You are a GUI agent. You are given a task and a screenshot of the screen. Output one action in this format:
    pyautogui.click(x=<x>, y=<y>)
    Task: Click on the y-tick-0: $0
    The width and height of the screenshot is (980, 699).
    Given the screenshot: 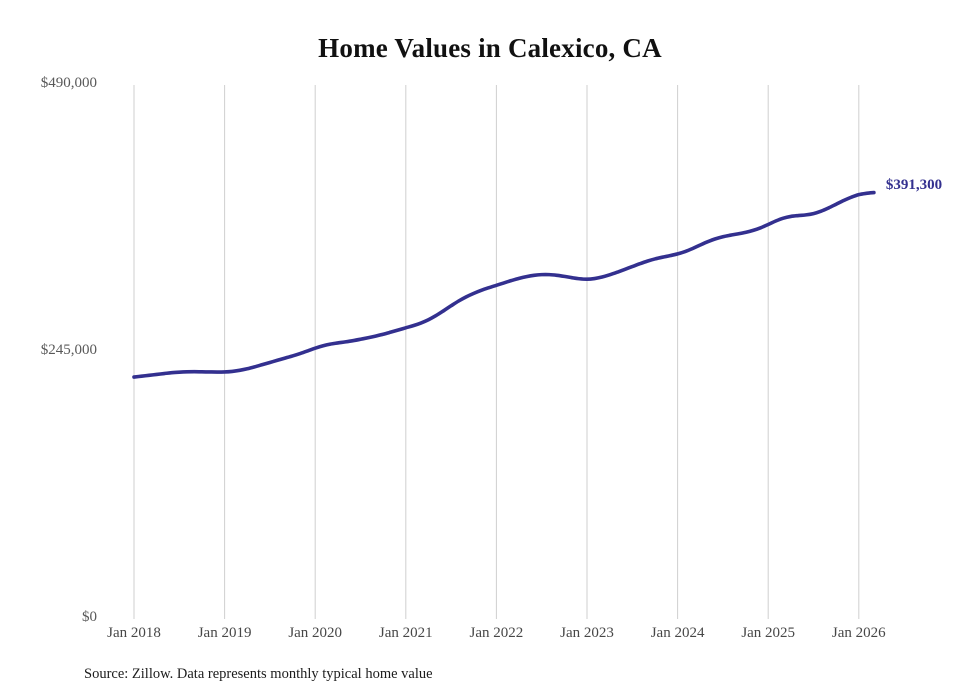 What is the action you would take?
    pyautogui.click(x=89, y=617)
    